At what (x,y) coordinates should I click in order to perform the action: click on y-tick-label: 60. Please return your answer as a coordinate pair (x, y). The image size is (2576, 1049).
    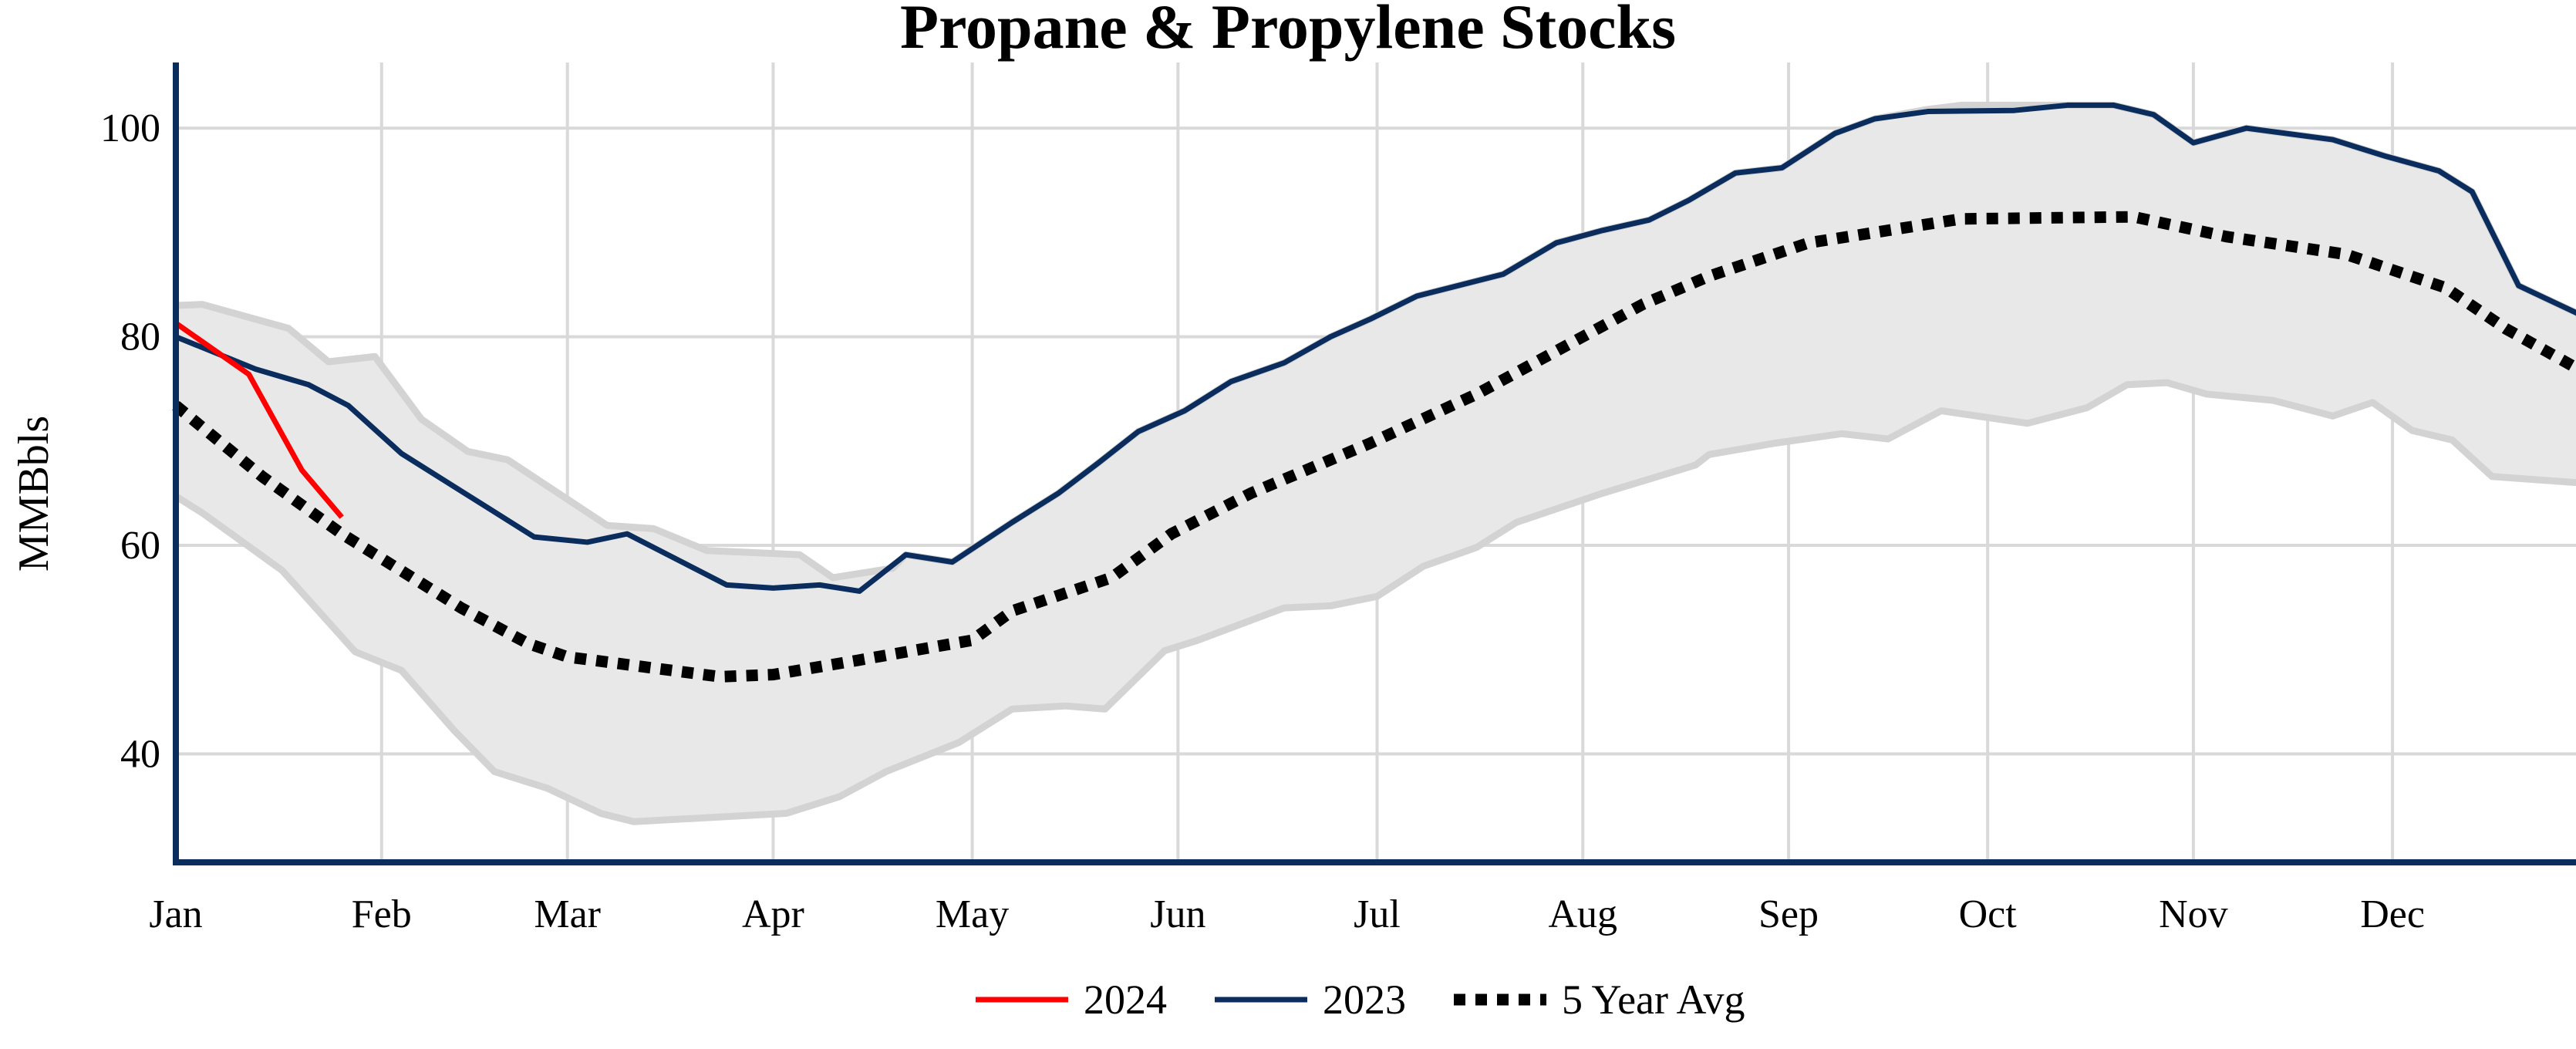
    Looking at the image, I should click on (140, 546).